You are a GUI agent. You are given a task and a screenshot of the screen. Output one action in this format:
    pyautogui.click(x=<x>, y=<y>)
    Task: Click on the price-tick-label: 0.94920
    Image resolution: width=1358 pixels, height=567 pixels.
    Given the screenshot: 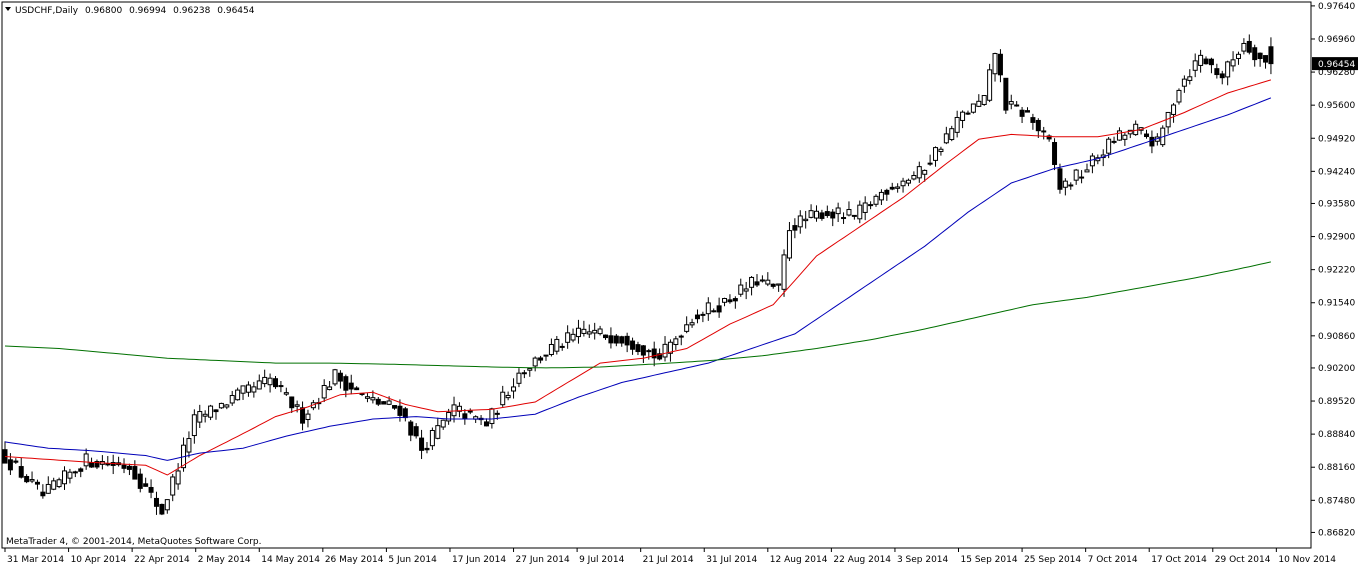 What is the action you would take?
    pyautogui.click(x=1336, y=139)
    